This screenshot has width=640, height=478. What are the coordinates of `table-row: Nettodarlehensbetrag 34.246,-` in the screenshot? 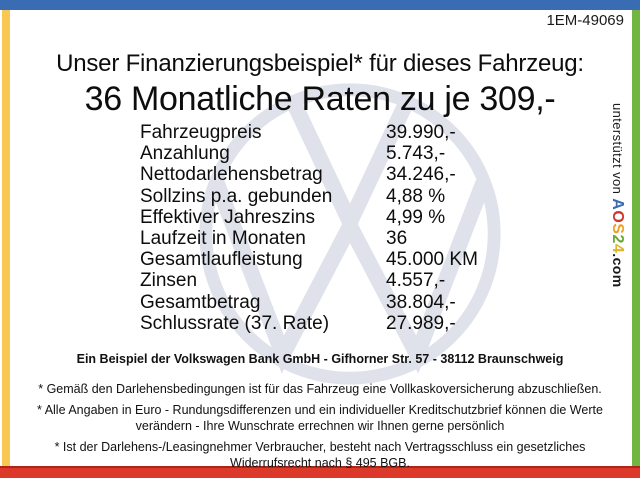 It's located at (309, 174).